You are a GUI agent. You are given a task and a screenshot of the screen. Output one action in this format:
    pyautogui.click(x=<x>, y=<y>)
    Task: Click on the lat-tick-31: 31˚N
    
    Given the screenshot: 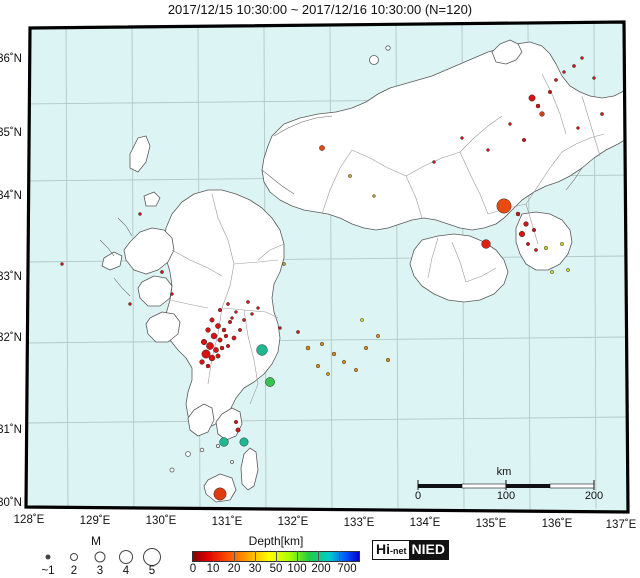 What is the action you would take?
    pyautogui.click(x=11, y=430)
    